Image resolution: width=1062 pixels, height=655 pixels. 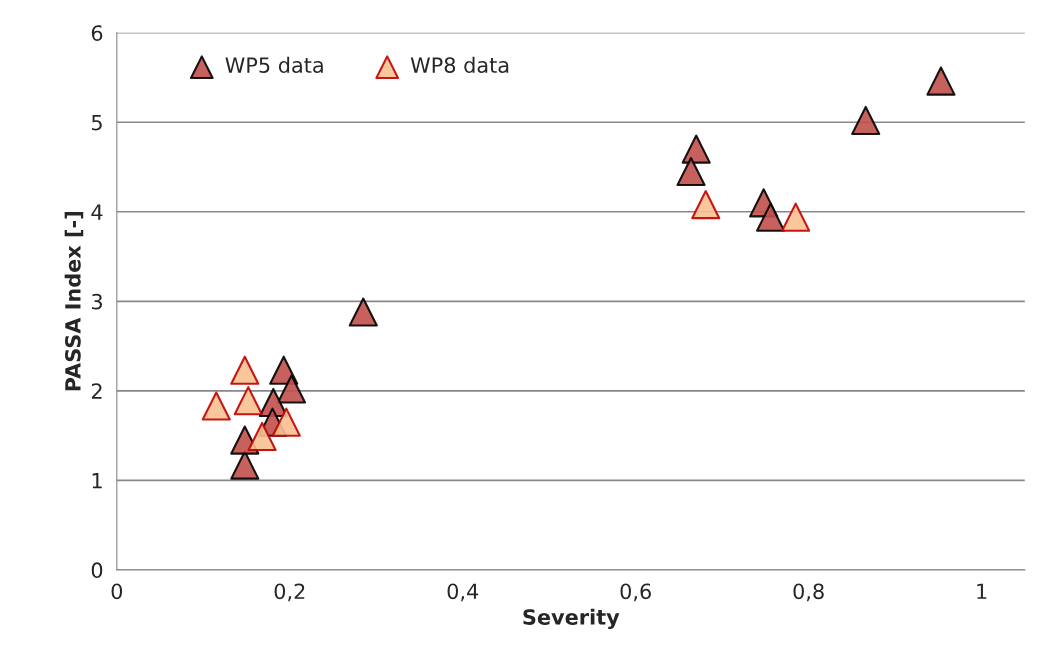 I want to click on x-tick-label: 0,4, so click(x=463, y=592).